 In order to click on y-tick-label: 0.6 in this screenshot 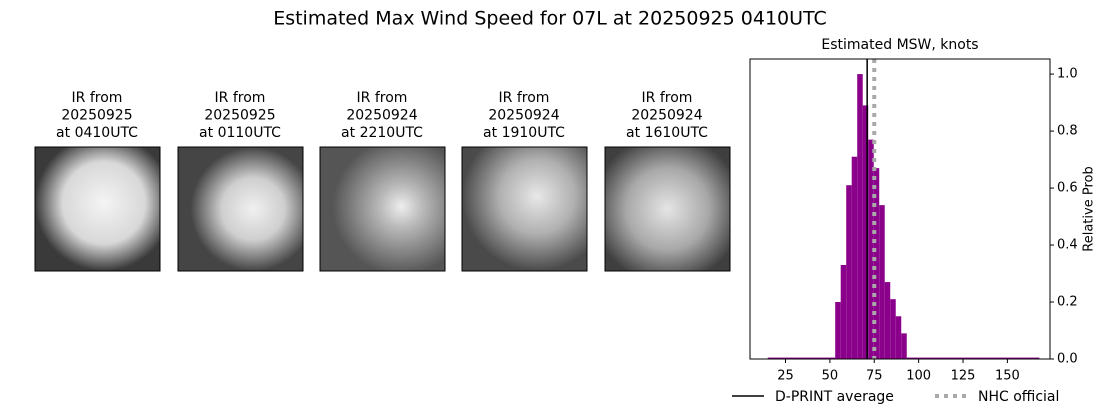, I will do `click(1067, 188)`.